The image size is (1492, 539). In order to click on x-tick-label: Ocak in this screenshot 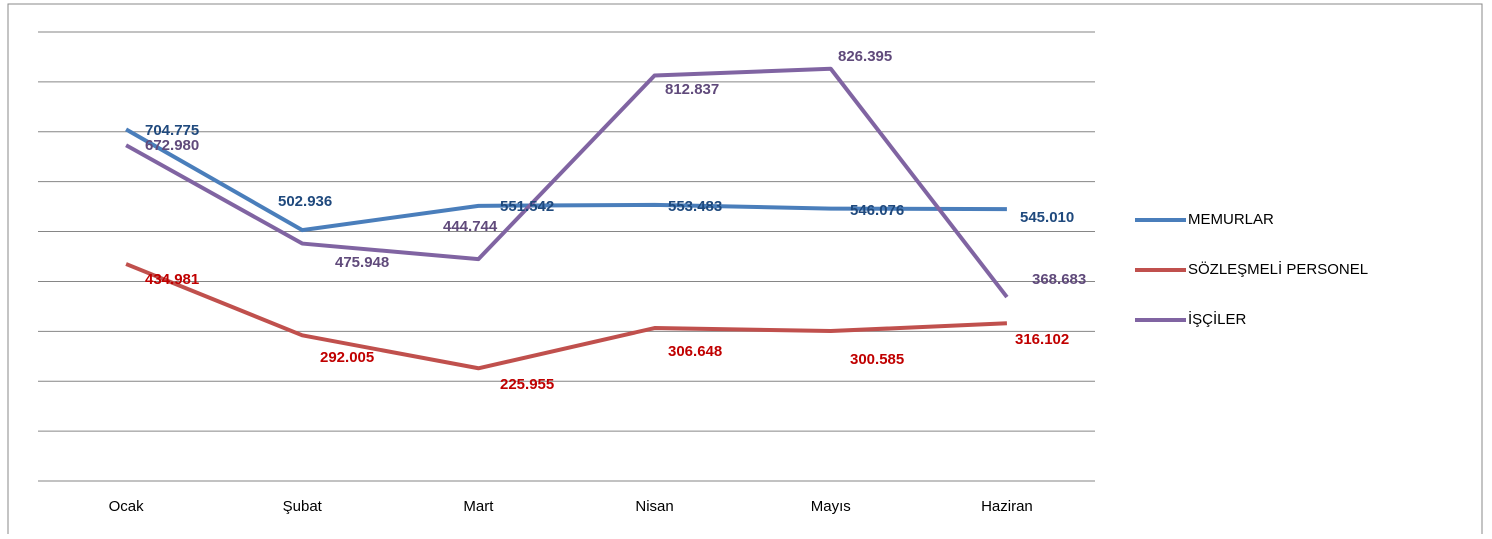, I will do `click(127, 506)`.